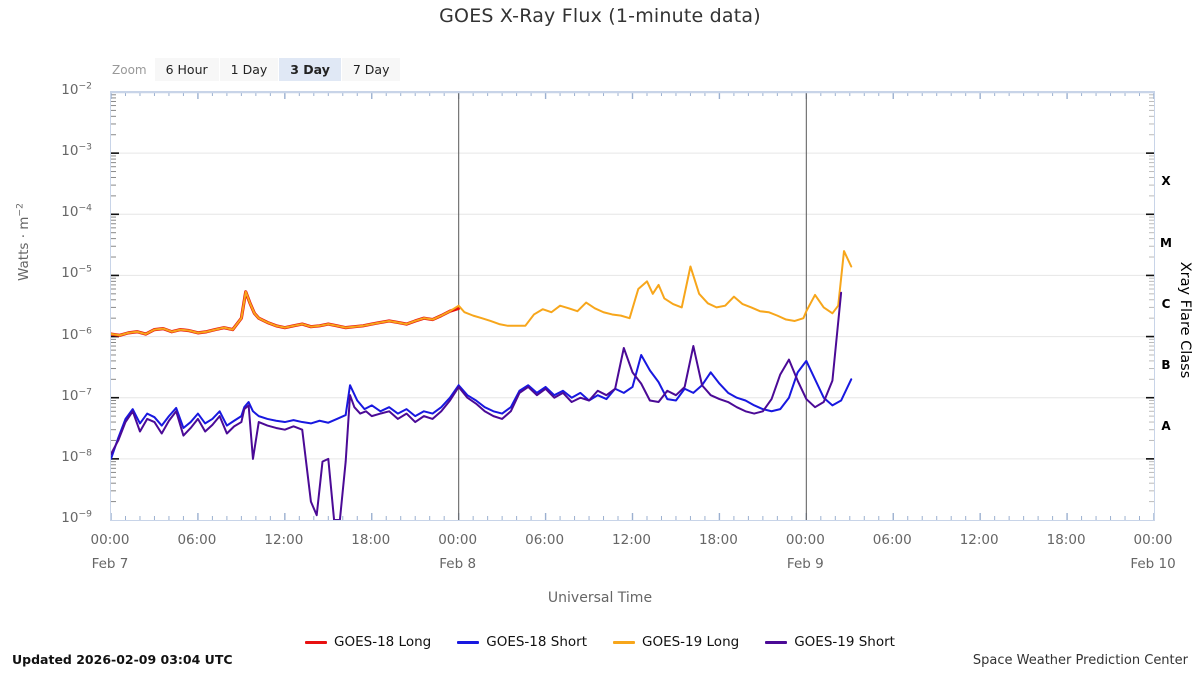 Image resolution: width=1200 pixels, height=675 pixels. What do you see at coordinates (844, 642) in the screenshot?
I see `legend-label: GOES-19 Short` at bounding box center [844, 642].